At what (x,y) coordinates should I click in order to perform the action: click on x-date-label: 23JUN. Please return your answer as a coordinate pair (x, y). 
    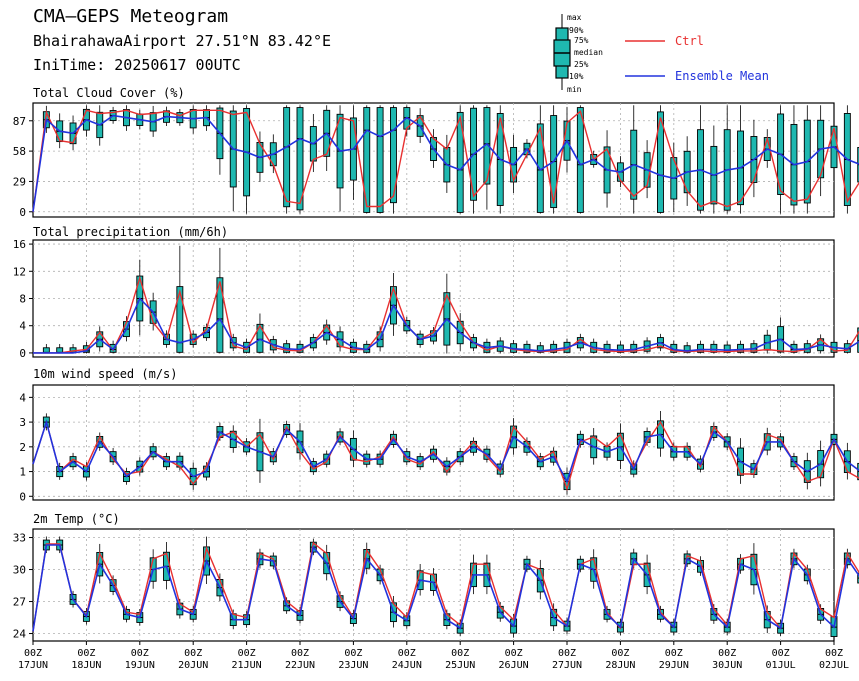
    Looking at the image, I should click on (353, 665).